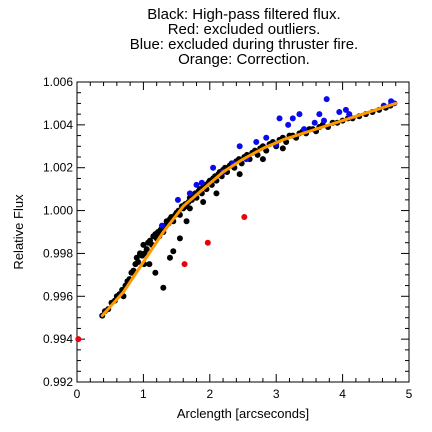 The height and width of the screenshot is (432, 432). I want to click on y-axis-label: Relative Flux, so click(18, 232).